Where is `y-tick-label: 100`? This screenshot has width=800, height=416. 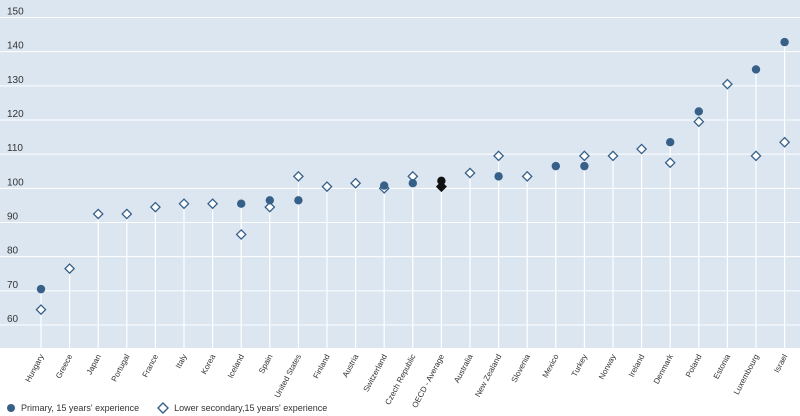 y-tick-label: 100 is located at coordinates (15, 182).